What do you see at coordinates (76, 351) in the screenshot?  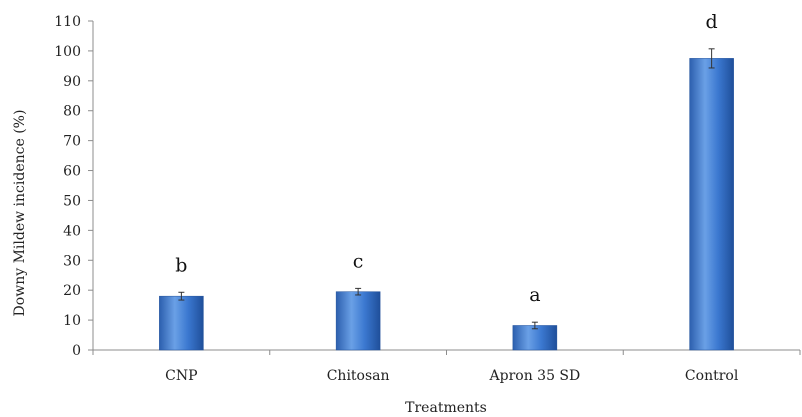 I see `y-tick-label: 0` at bounding box center [76, 351].